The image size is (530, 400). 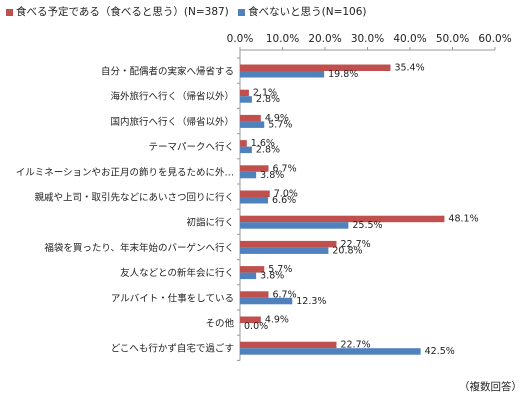 I want to click on category-label: アルバイト・仕事をしている, so click(x=172, y=298).